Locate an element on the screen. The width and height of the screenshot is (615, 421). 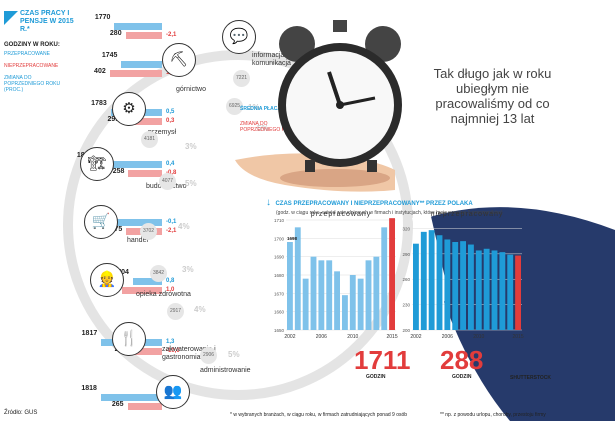
unworked-highlight: 288 is located at coordinates (462, 360).